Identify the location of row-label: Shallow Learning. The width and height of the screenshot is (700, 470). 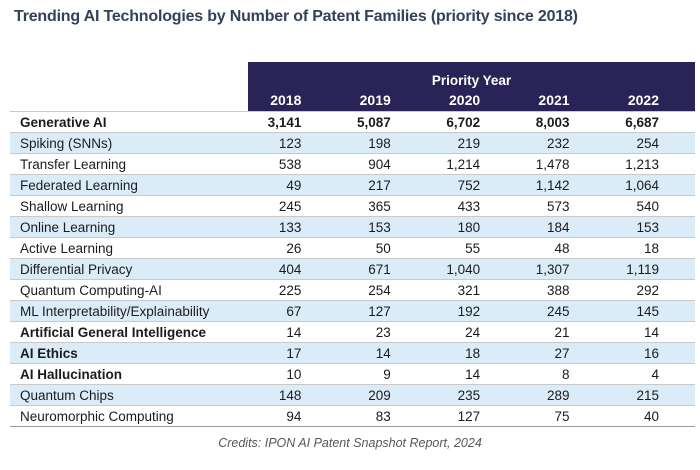
(129, 206).